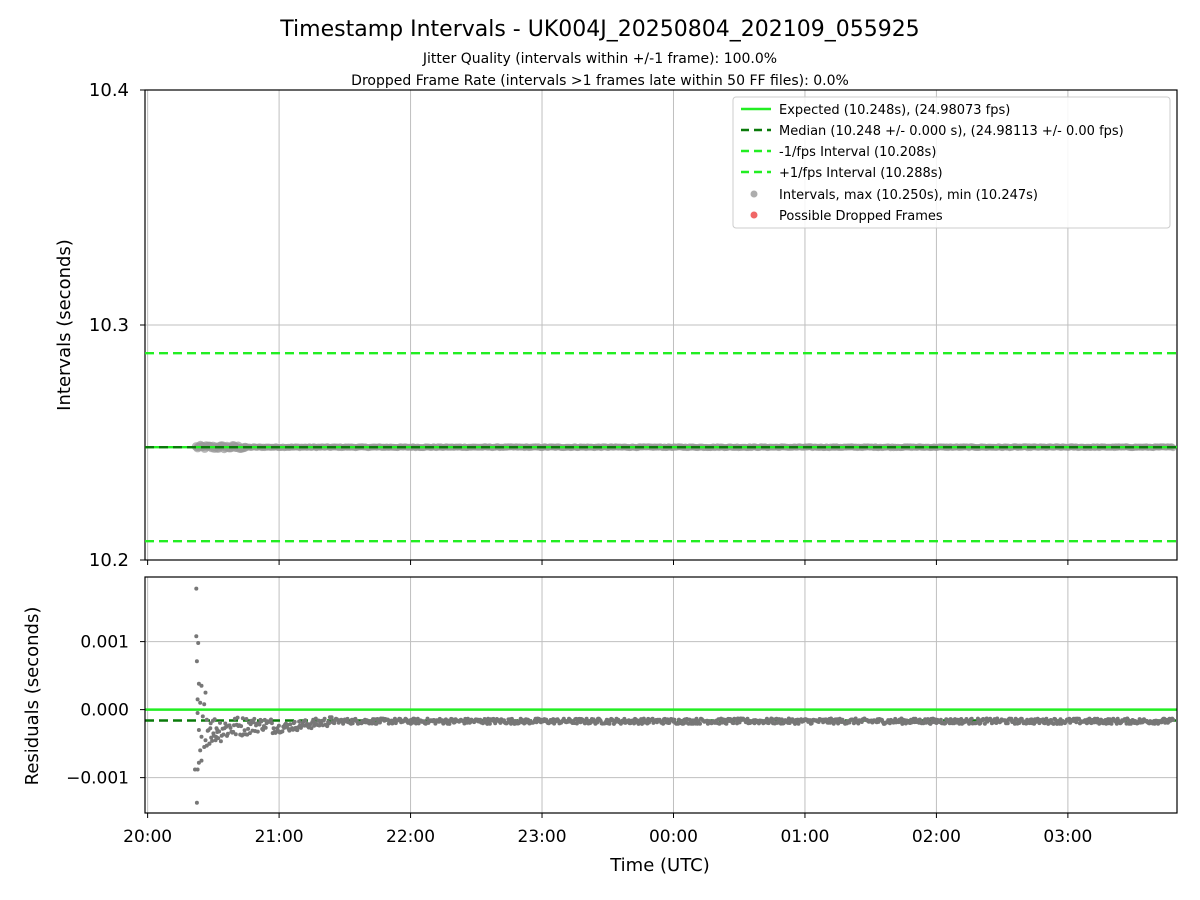  I want to click on legend-label-expected: Expected (10.248s), (24.98073 fps), so click(894, 110).